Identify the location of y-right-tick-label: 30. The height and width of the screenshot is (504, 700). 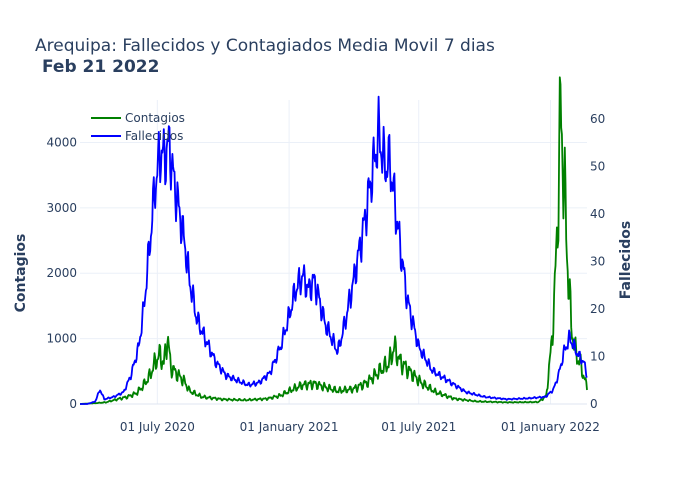
(597, 262).